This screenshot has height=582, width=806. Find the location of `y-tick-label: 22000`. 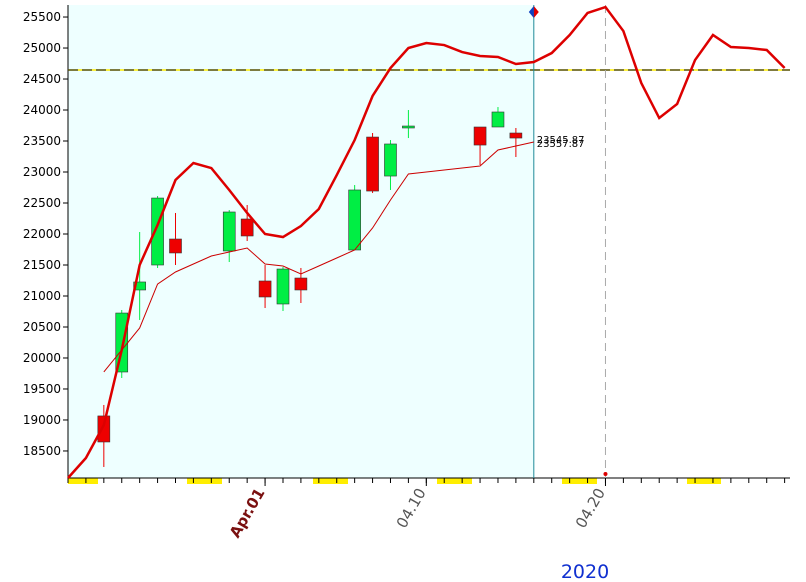

y-tick-label: 22000 is located at coordinates (42, 234).